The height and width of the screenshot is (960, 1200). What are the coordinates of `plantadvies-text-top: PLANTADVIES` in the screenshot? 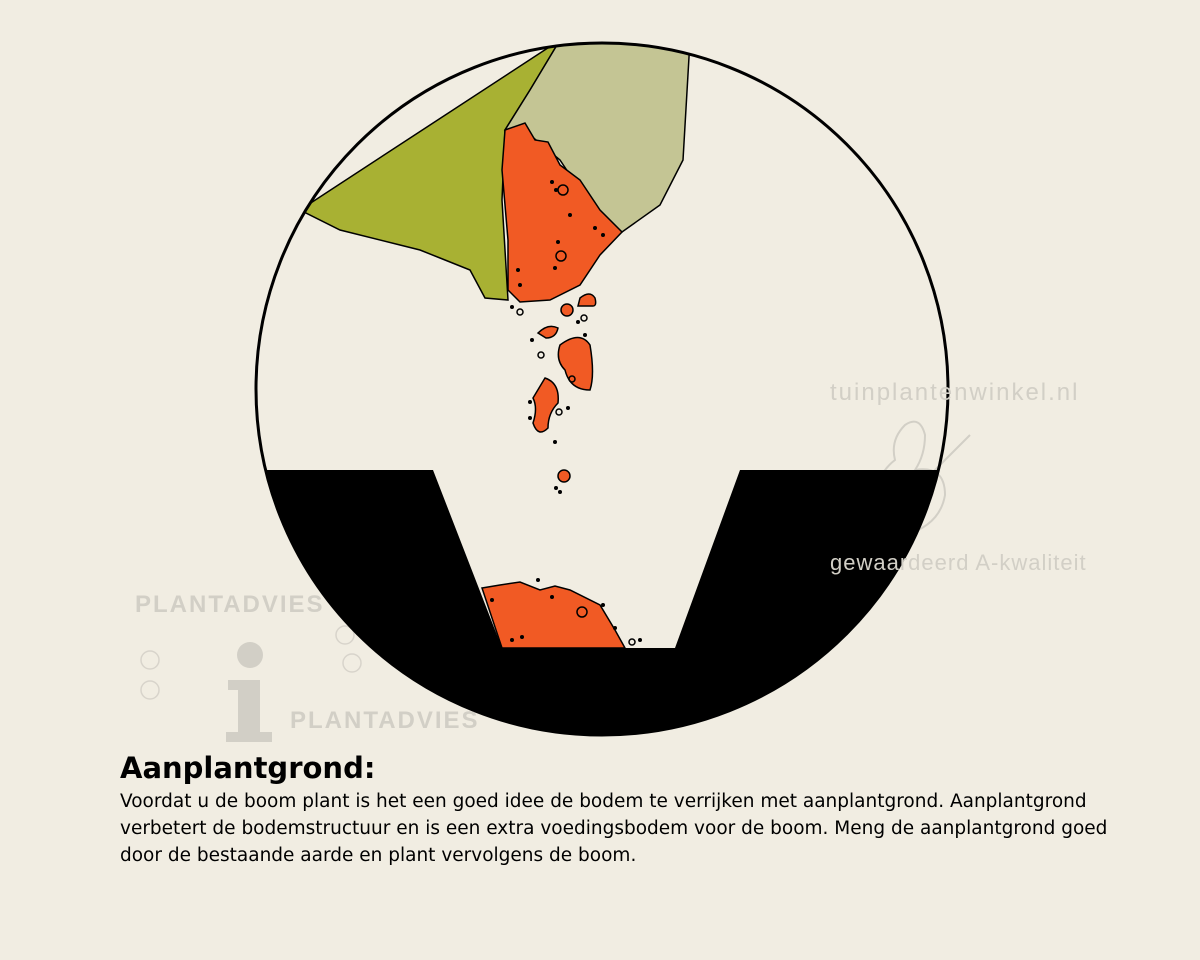 It's located at (230, 604).